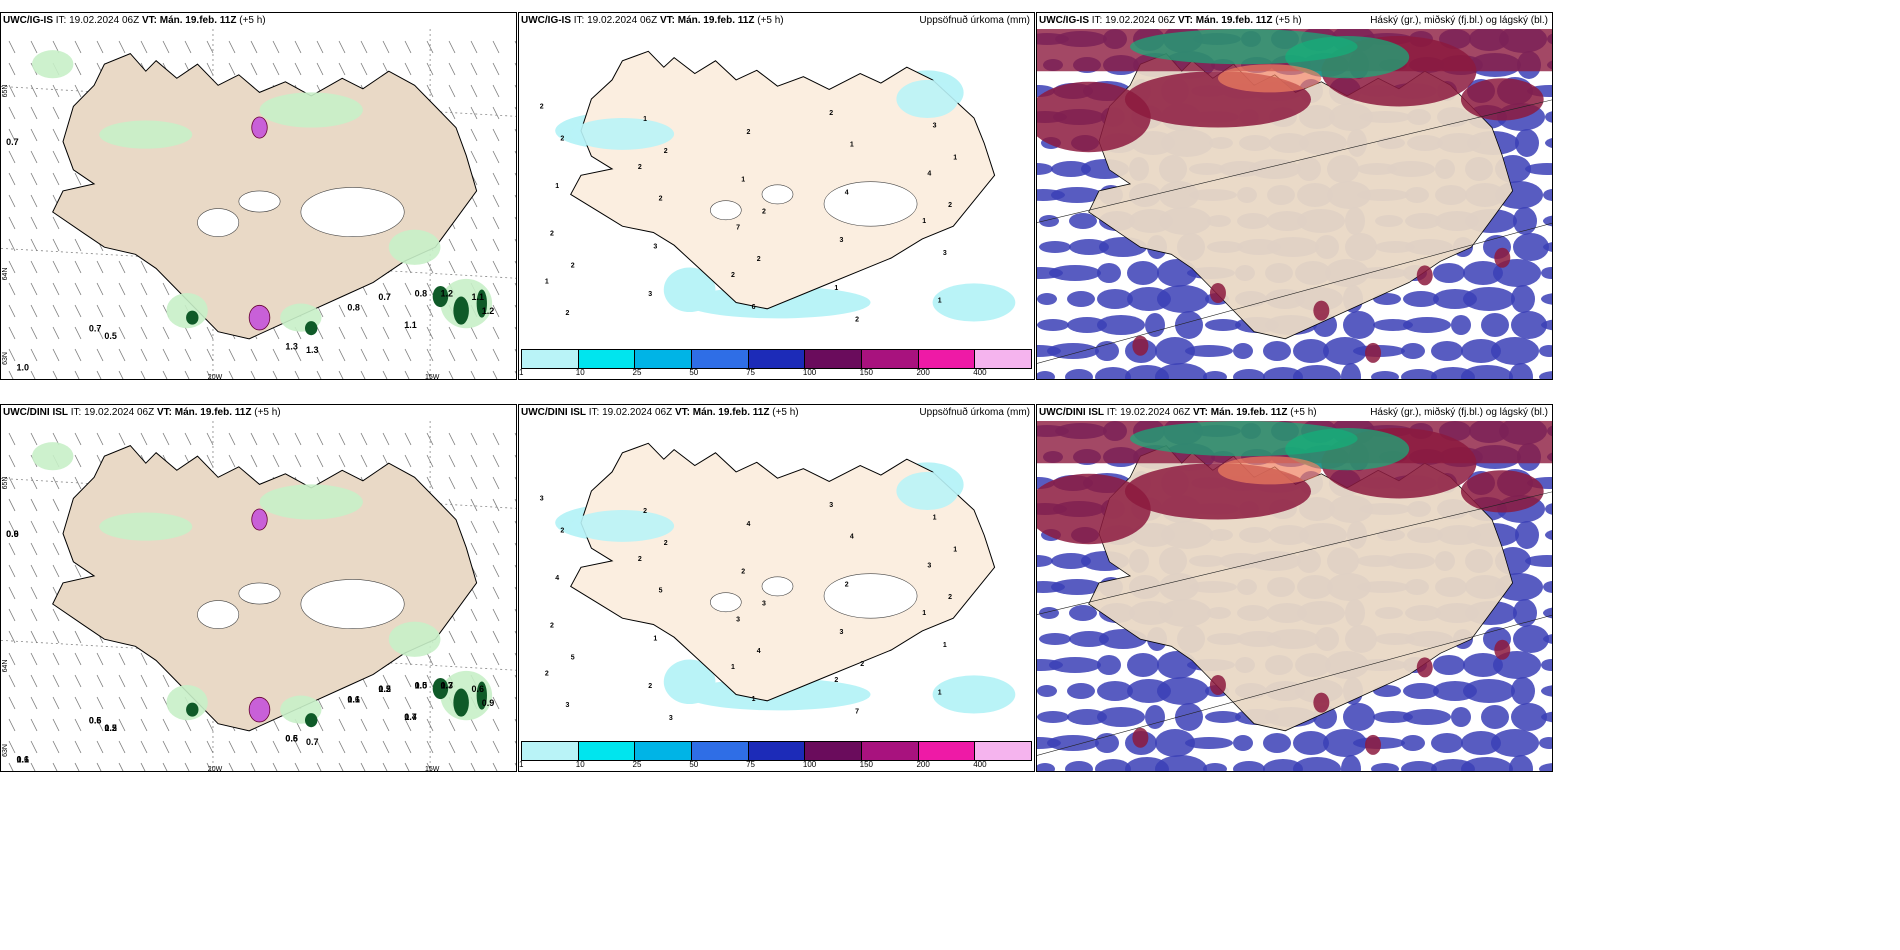 The height and width of the screenshot is (950, 1900). I want to click on lead-time: (+5 h), so click(1288, 20).